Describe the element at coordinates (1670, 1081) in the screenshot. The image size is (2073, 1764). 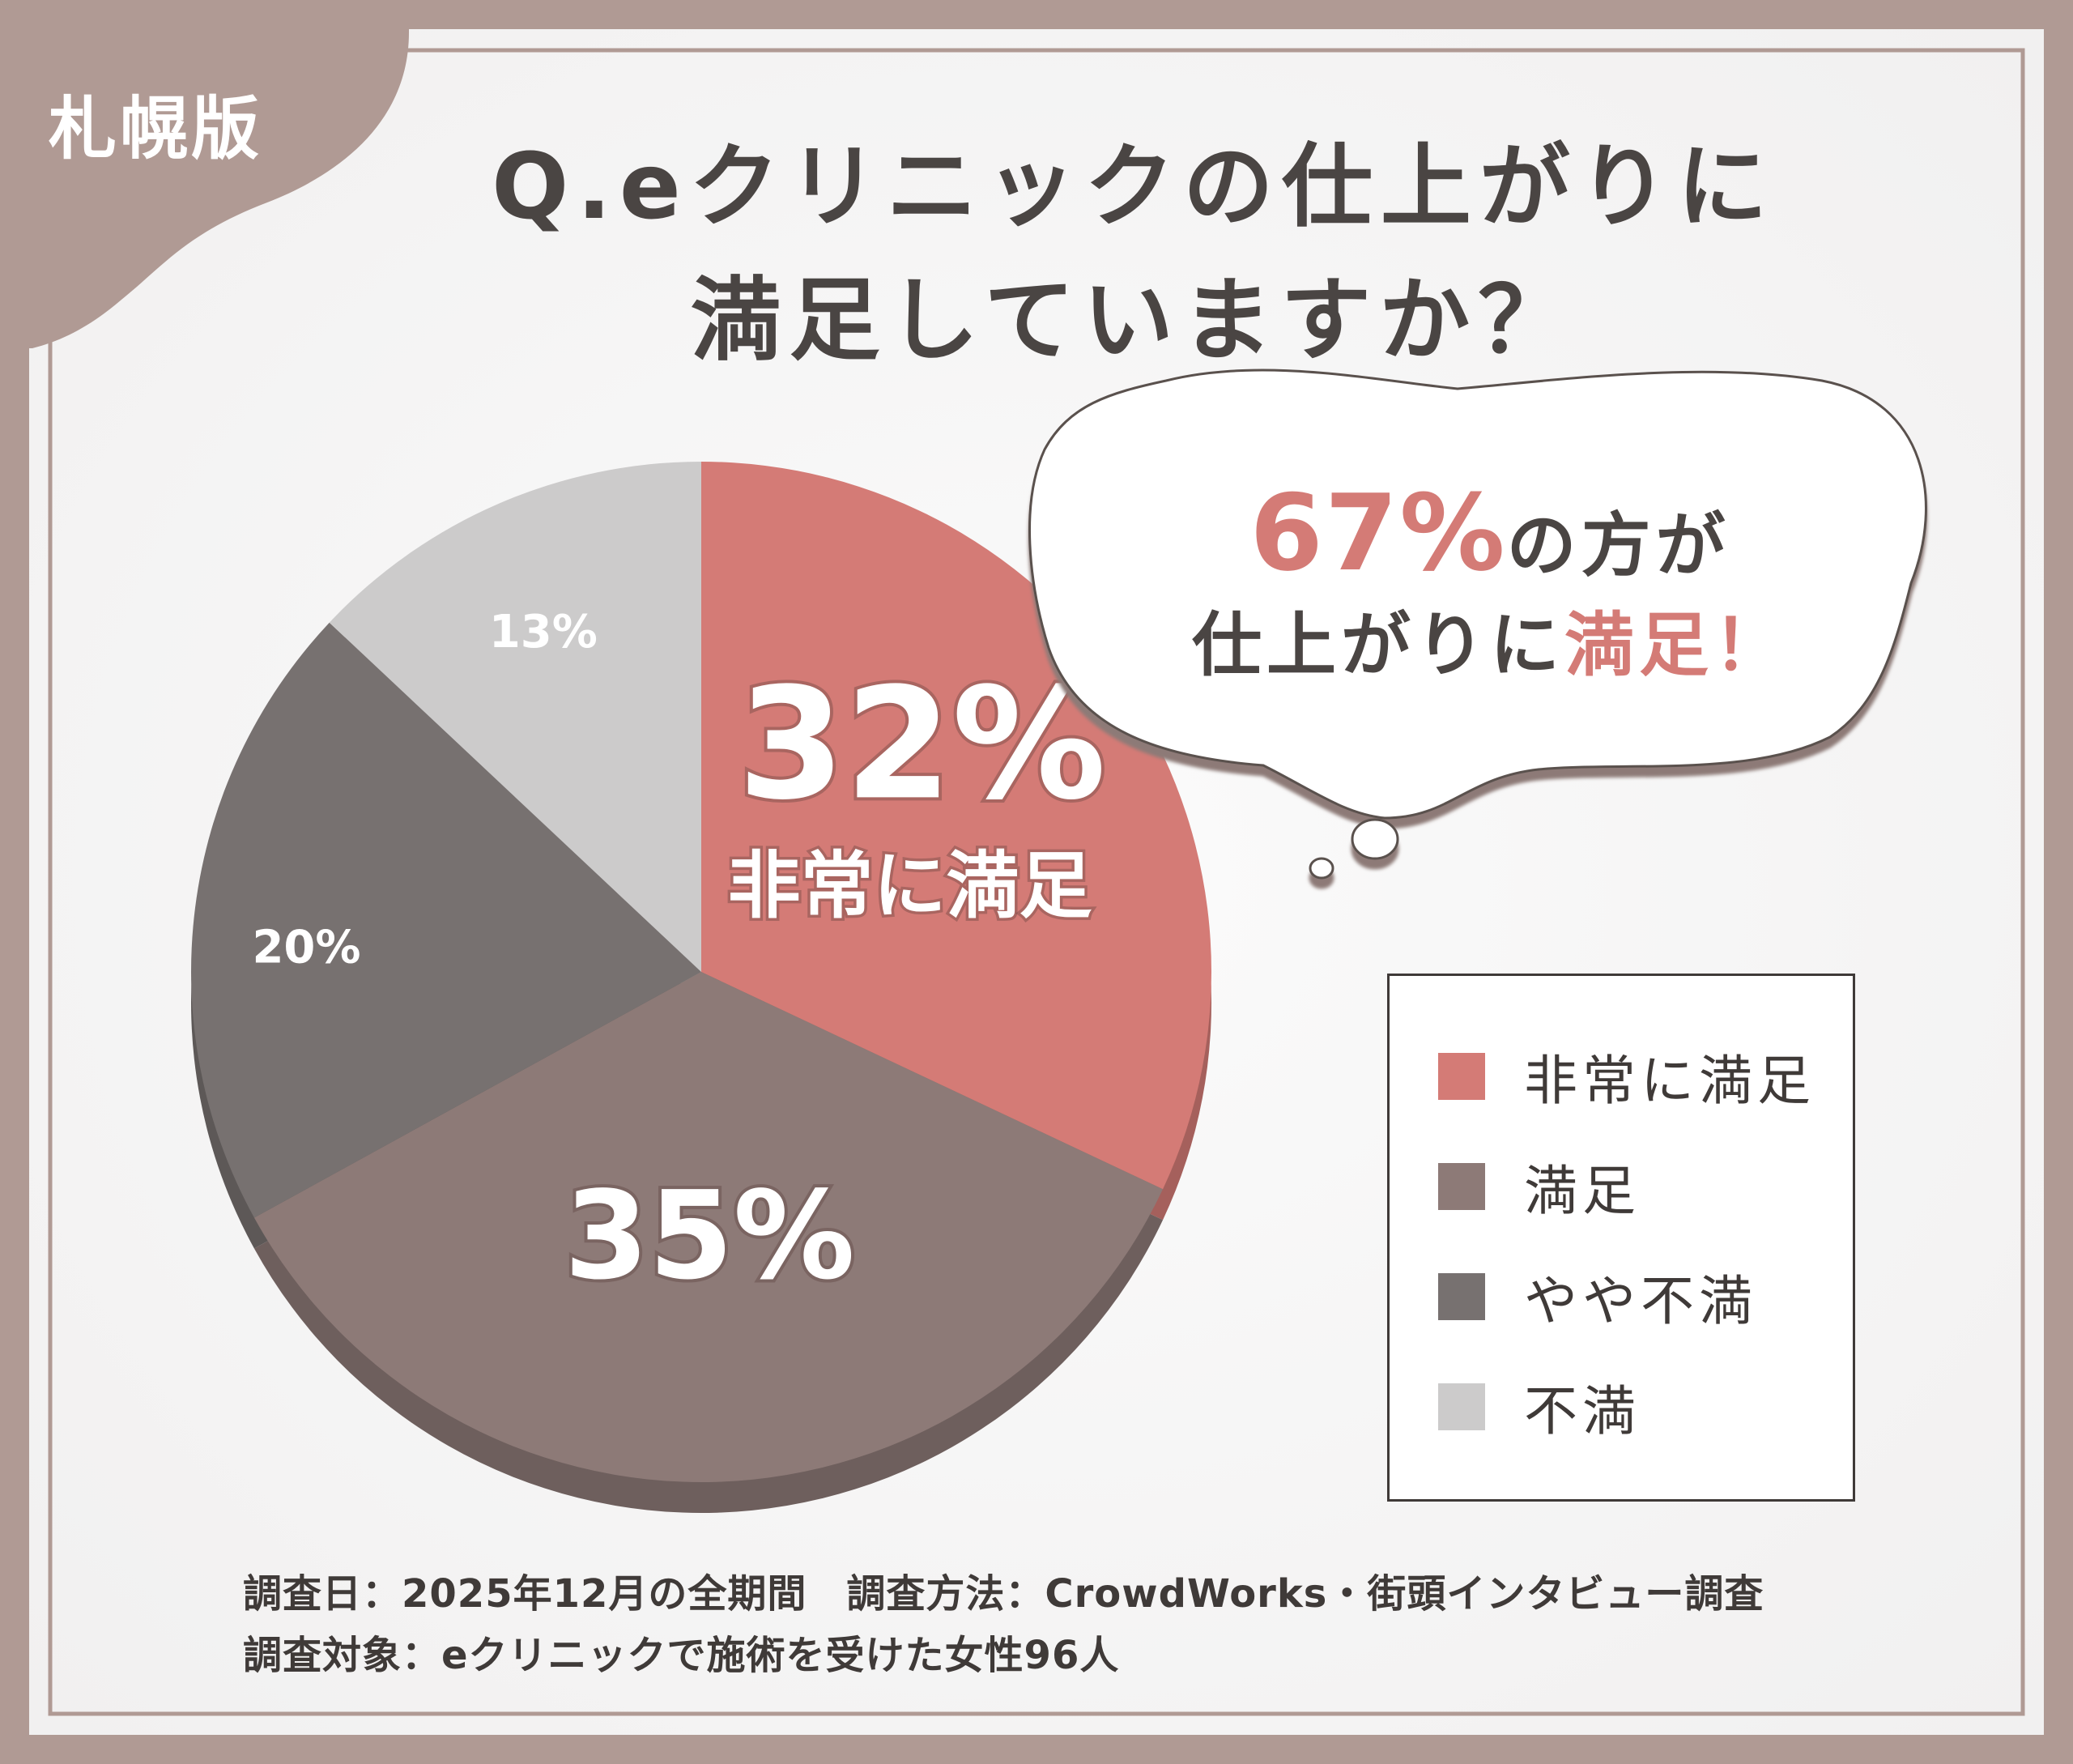
I see `legend-label: 非常に満足` at that location.